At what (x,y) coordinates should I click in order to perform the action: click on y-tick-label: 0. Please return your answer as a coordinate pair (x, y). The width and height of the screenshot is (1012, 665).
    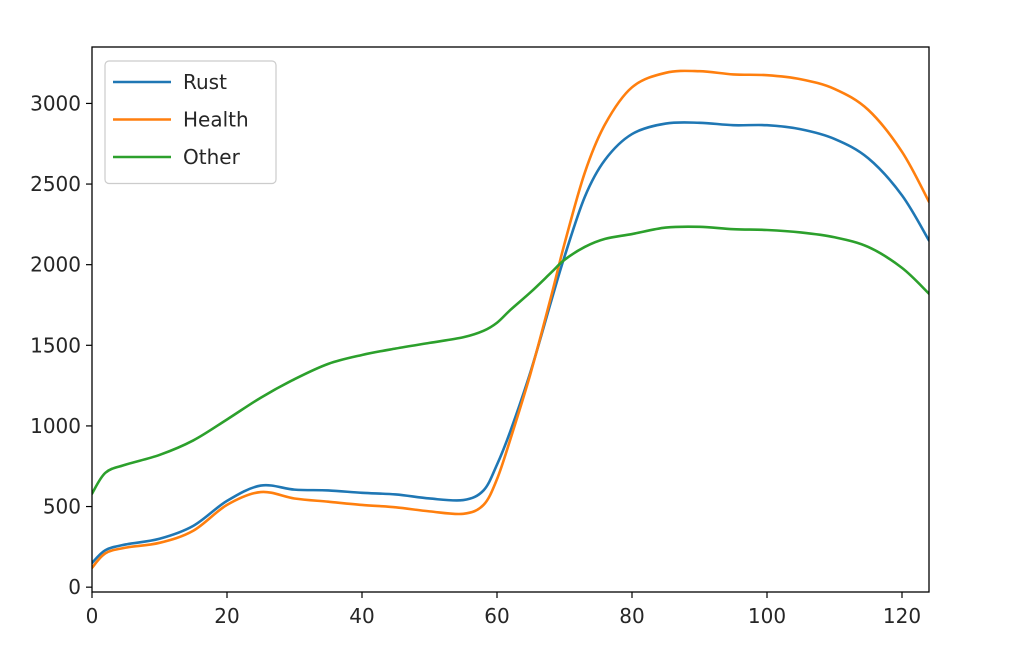
    Looking at the image, I should click on (74, 587).